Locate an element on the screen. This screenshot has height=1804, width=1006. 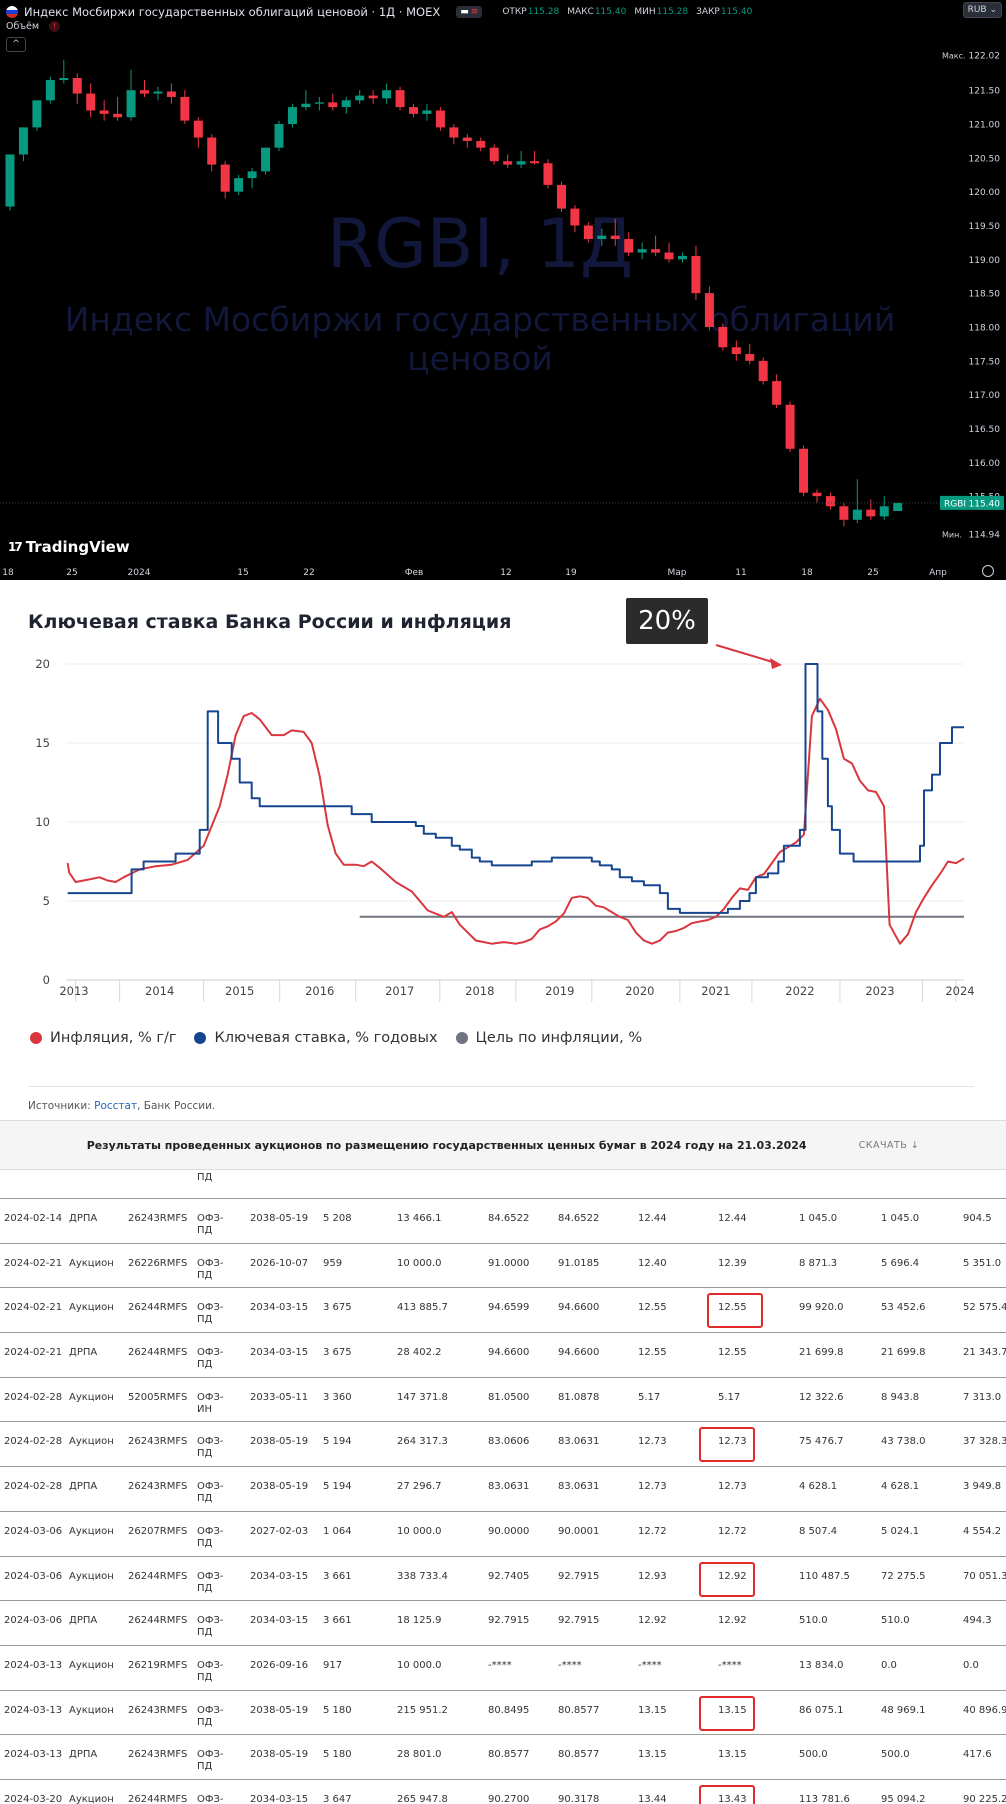
cell-c5: -**** is located at coordinates (650, 1665).